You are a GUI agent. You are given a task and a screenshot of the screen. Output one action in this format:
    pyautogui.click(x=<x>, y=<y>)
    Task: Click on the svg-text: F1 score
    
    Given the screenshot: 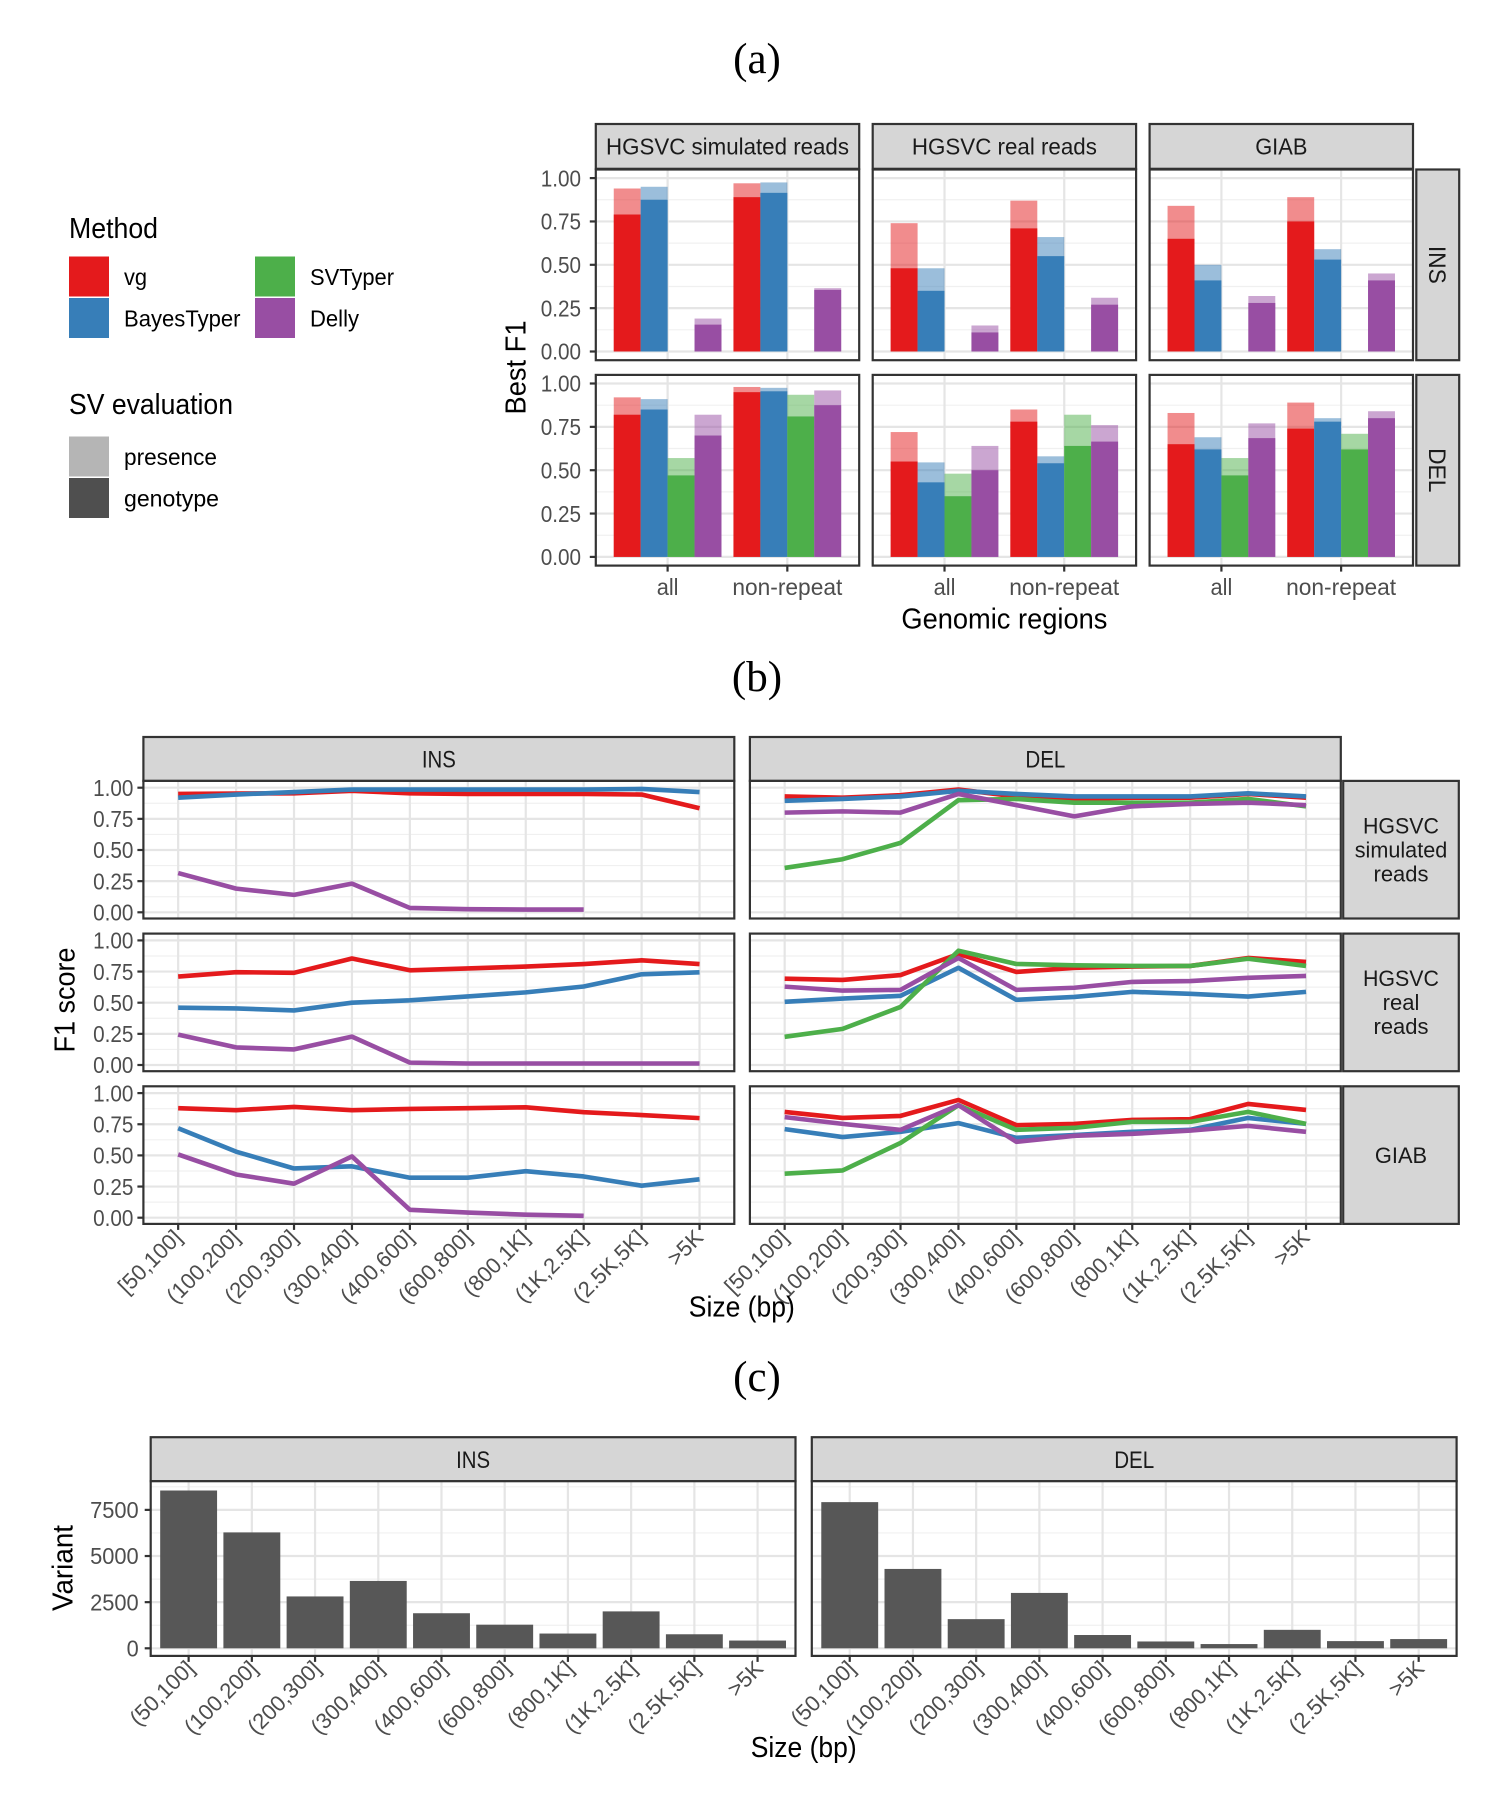 What is the action you would take?
    pyautogui.click(x=66, y=1000)
    